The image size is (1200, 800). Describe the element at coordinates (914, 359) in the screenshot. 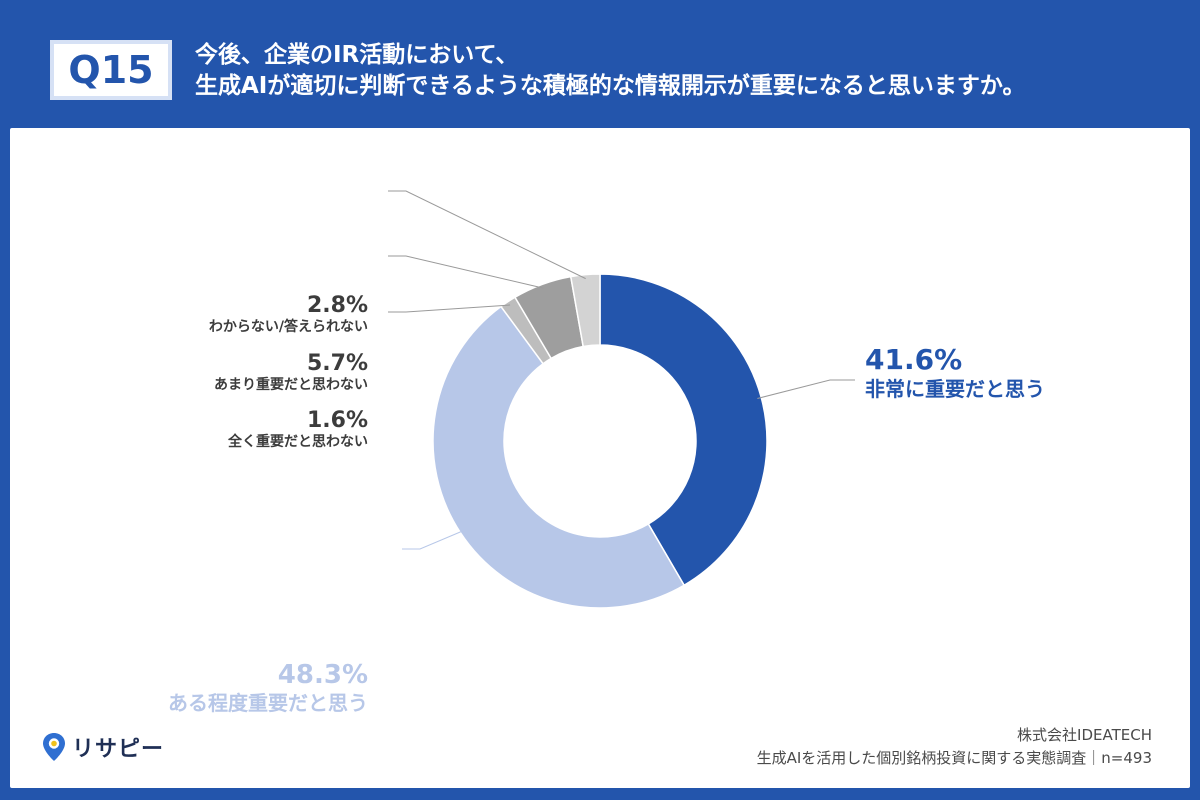

I see `value-label-very-important: 41.6%` at that location.